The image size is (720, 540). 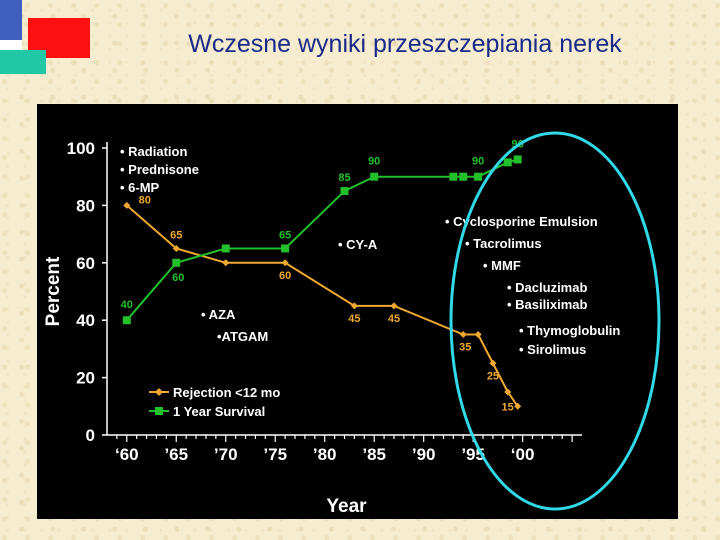 I want to click on annotation-text: • Cyclosporine Emulsion, so click(x=521, y=221).